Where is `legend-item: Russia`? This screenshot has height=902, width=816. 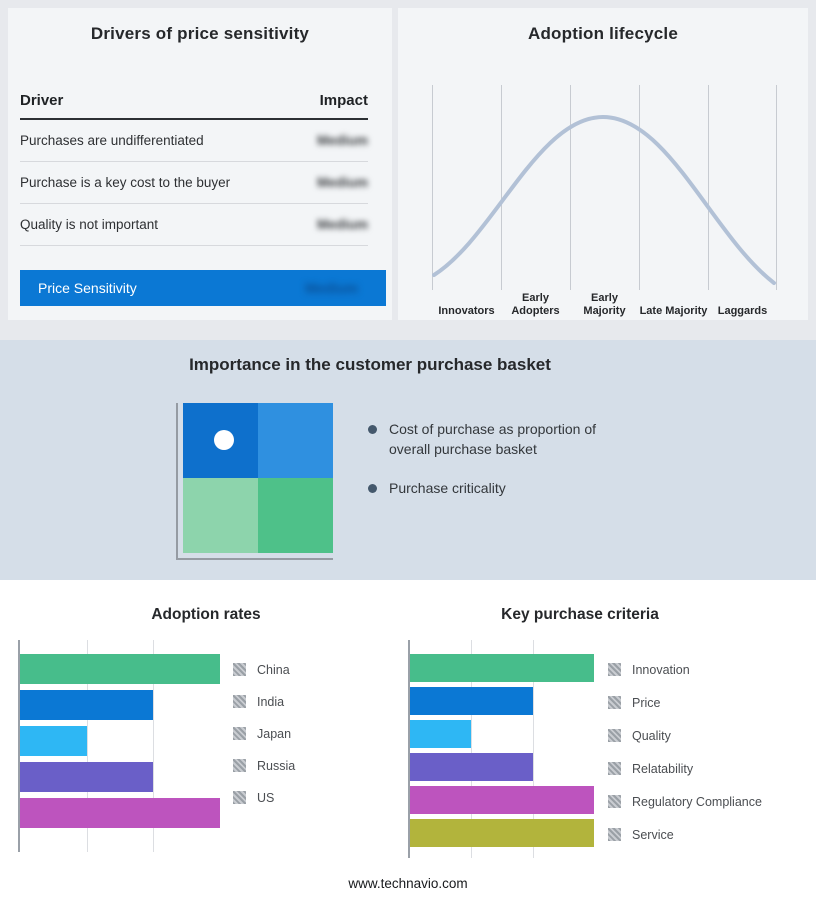
legend-item: Russia is located at coordinates (264, 765).